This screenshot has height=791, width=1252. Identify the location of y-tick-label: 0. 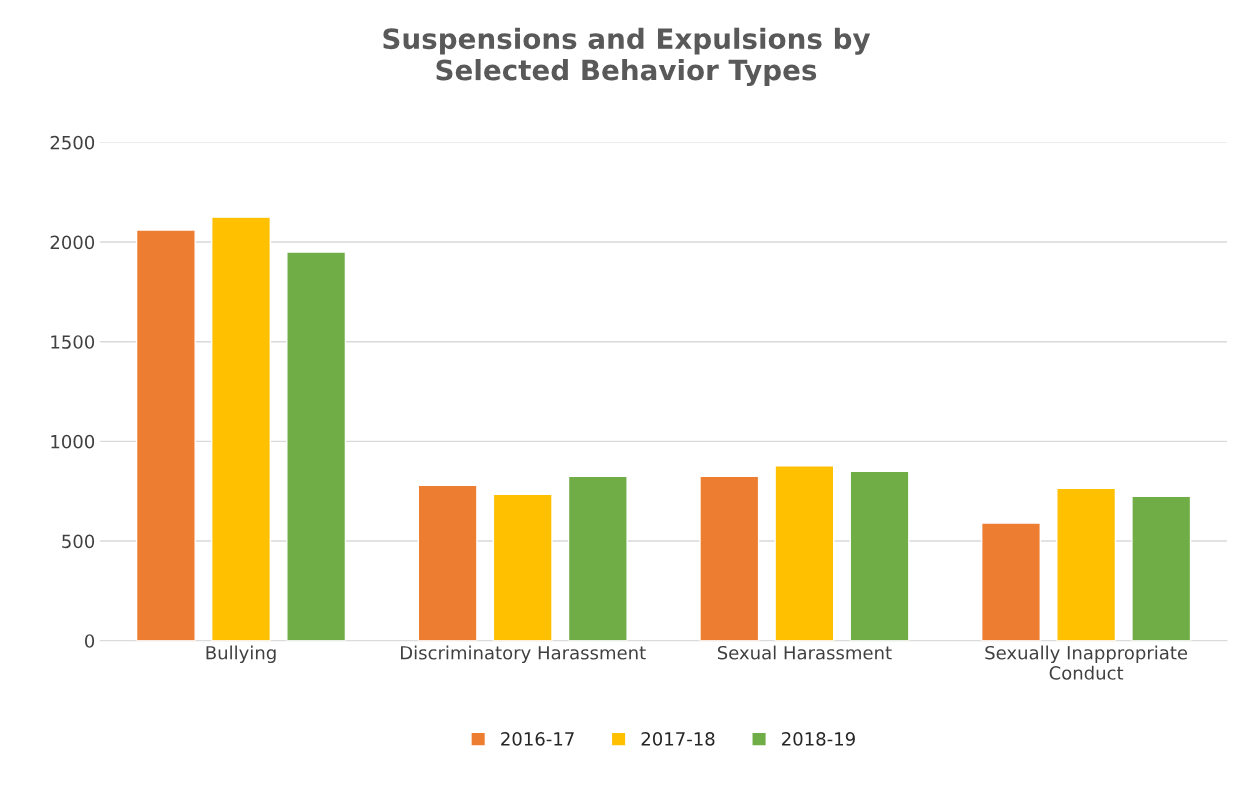
(90, 641).